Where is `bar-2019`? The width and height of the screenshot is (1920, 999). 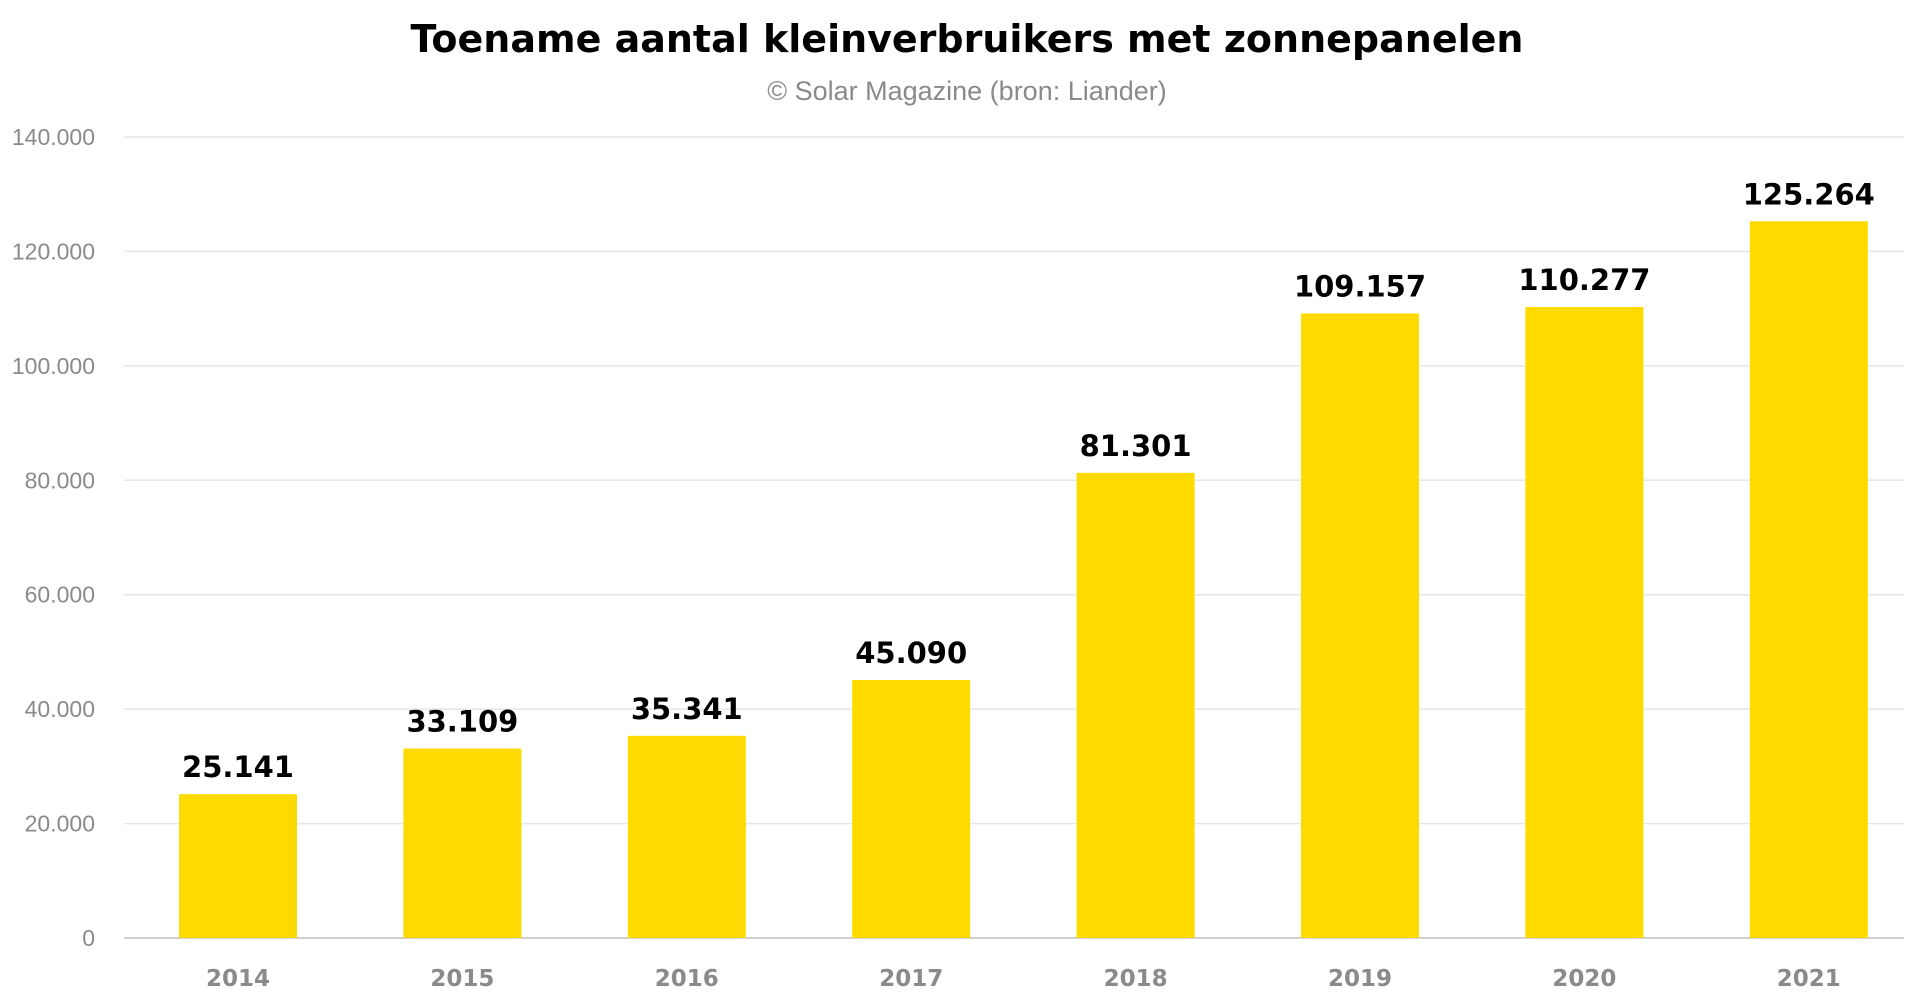
bar-2019 is located at coordinates (1360, 625).